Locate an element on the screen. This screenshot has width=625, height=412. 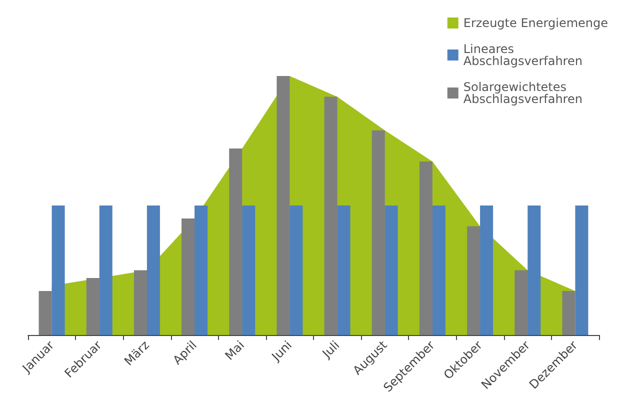
legend-label: Erzeugte Energiemenge is located at coordinates (535, 23).